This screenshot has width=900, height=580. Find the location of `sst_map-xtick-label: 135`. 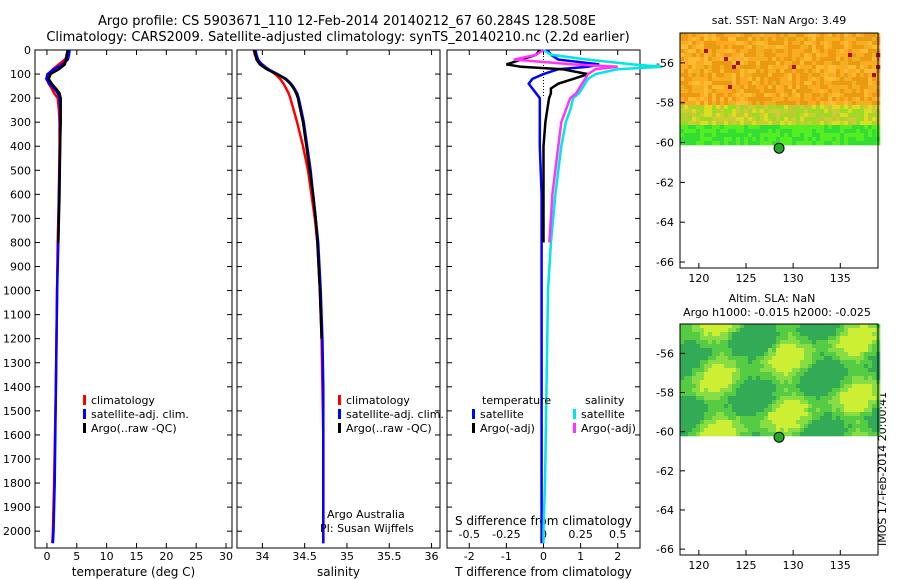

sst_map-xtick-label: 135 is located at coordinates (840, 278).